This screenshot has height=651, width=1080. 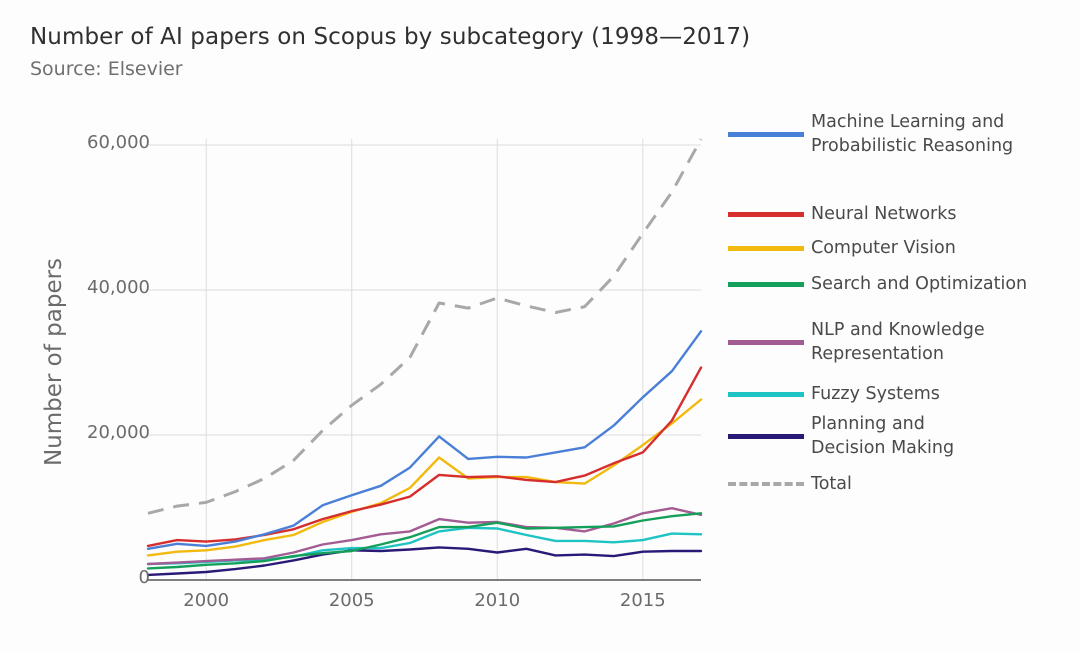 I want to click on x-tick-label: 2010, so click(x=497, y=600).